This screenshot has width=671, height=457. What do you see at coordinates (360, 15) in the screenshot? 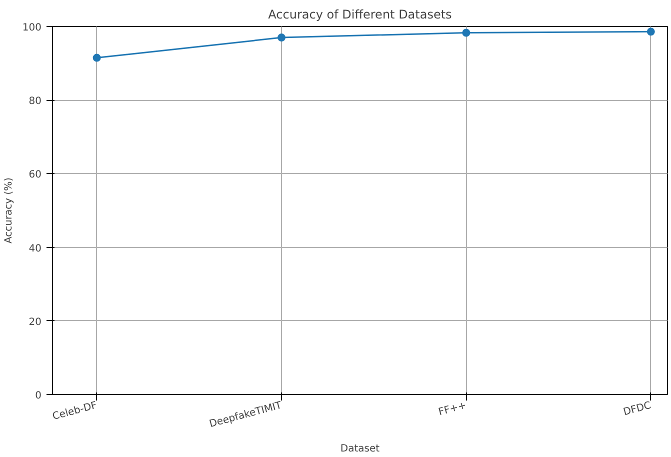
I see `chart-title: Accuracy of Different Datasets` at bounding box center [360, 15].